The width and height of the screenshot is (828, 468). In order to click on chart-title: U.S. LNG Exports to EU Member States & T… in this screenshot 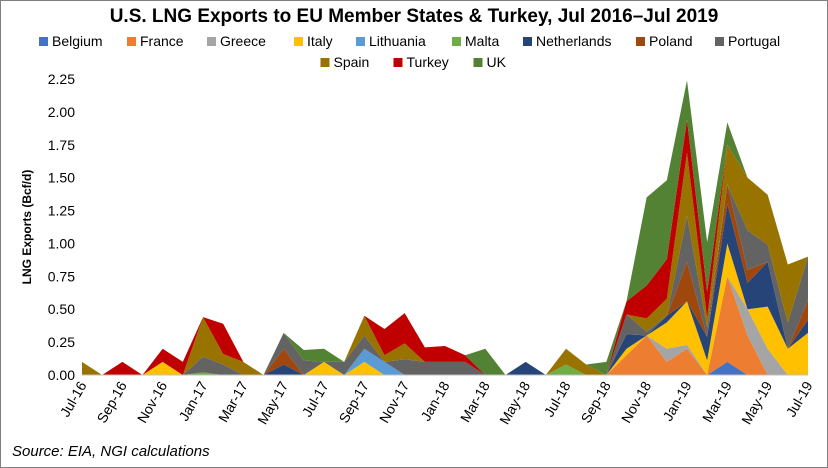, I will do `click(414, 16)`.